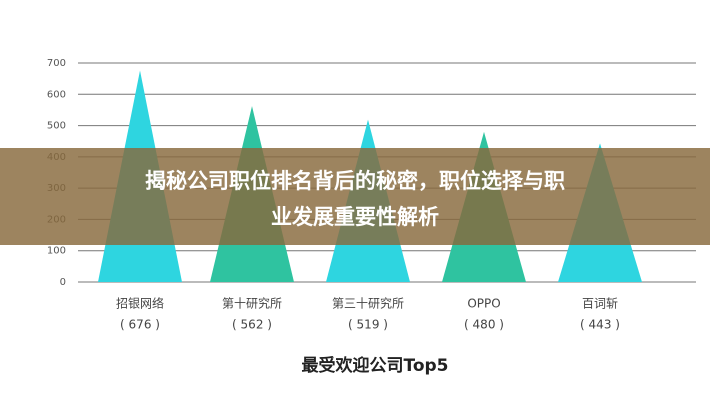  Describe the element at coordinates (355, 217) in the screenshot. I see `banner-text: 业发展重要性解析` at that location.